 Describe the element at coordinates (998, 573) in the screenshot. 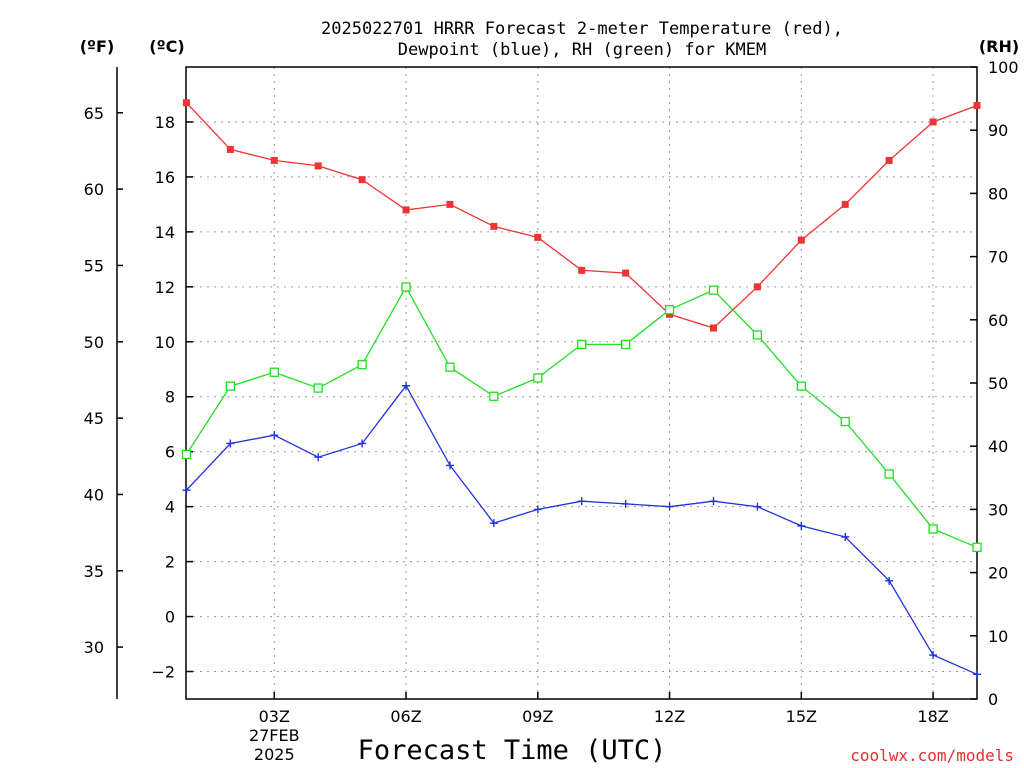

I see `rh-tick-label: 20` at that location.